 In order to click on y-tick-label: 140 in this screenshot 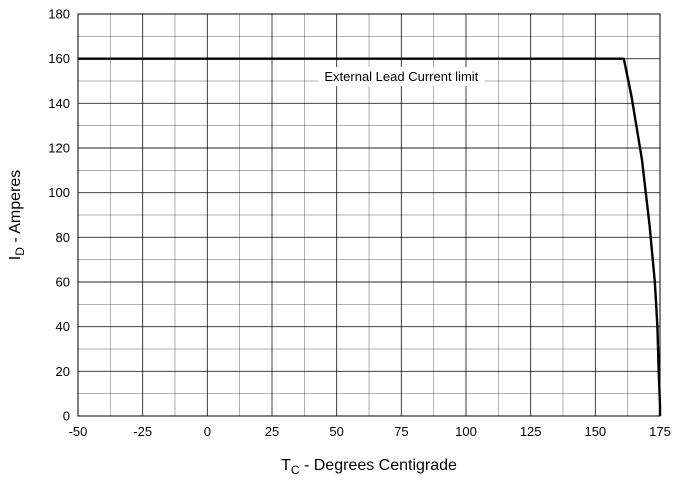, I will do `click(59, 103)`.